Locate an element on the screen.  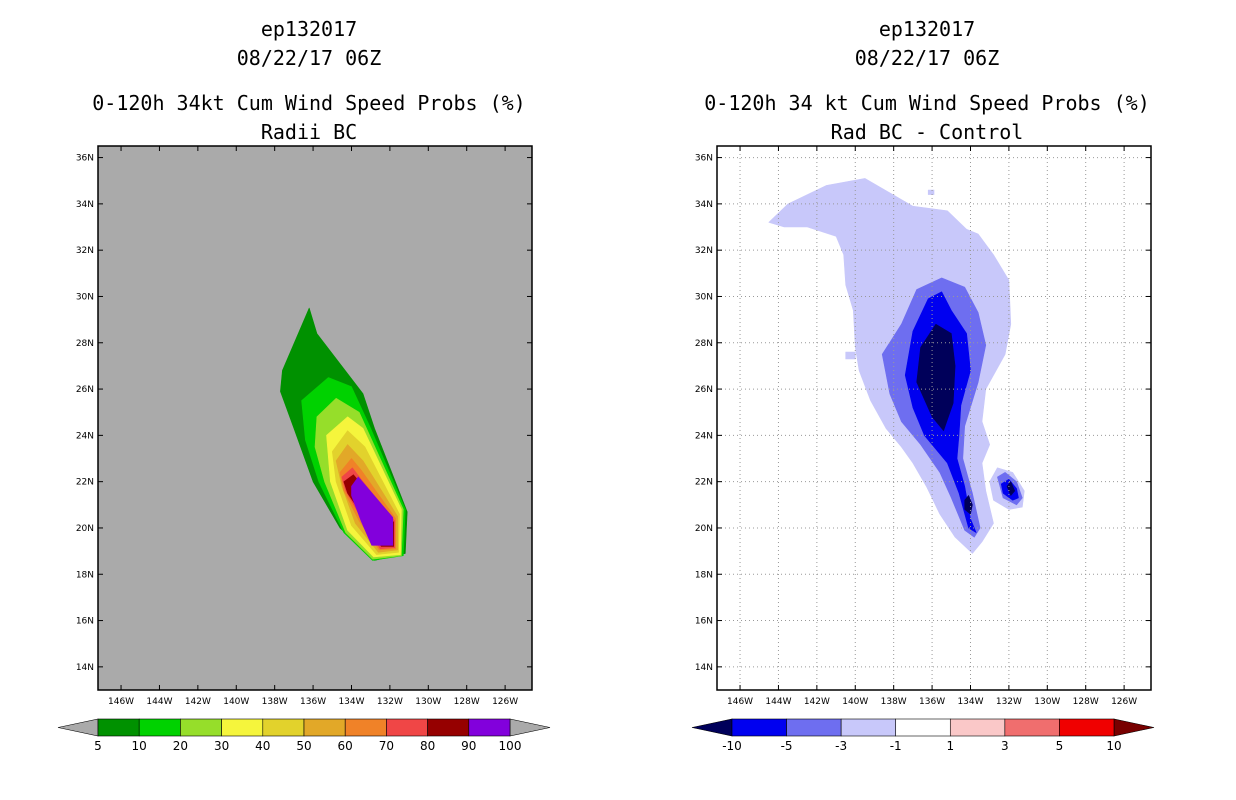
left-storm-id: ep132017 is located at coordinates (309, 29).